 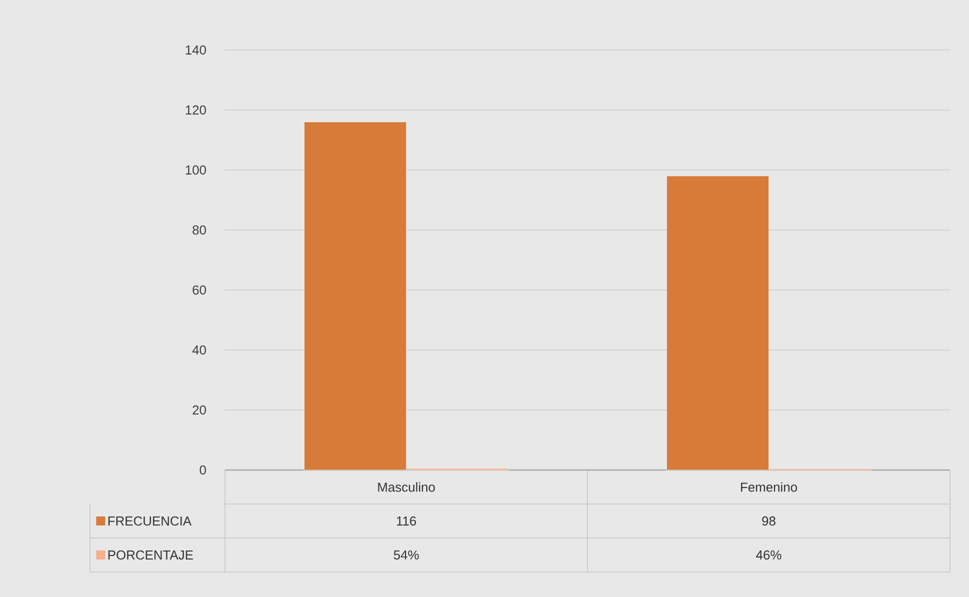 What do you see at coordinates (196, 110) in the screenshot?
I see `y-tick-label: 120` at bounding box center [196, 110].